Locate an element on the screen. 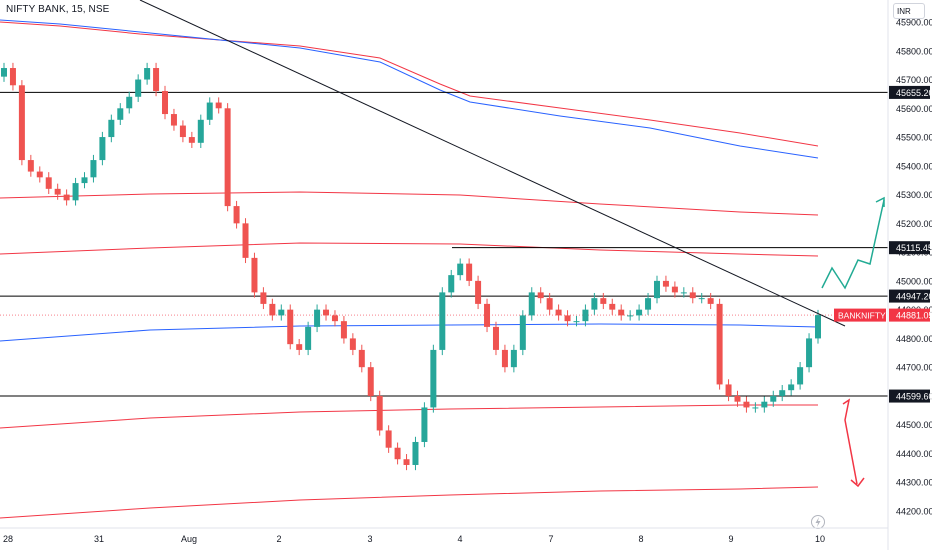  price-level-tag: 45655.20 is located at coordinates (910, 92).